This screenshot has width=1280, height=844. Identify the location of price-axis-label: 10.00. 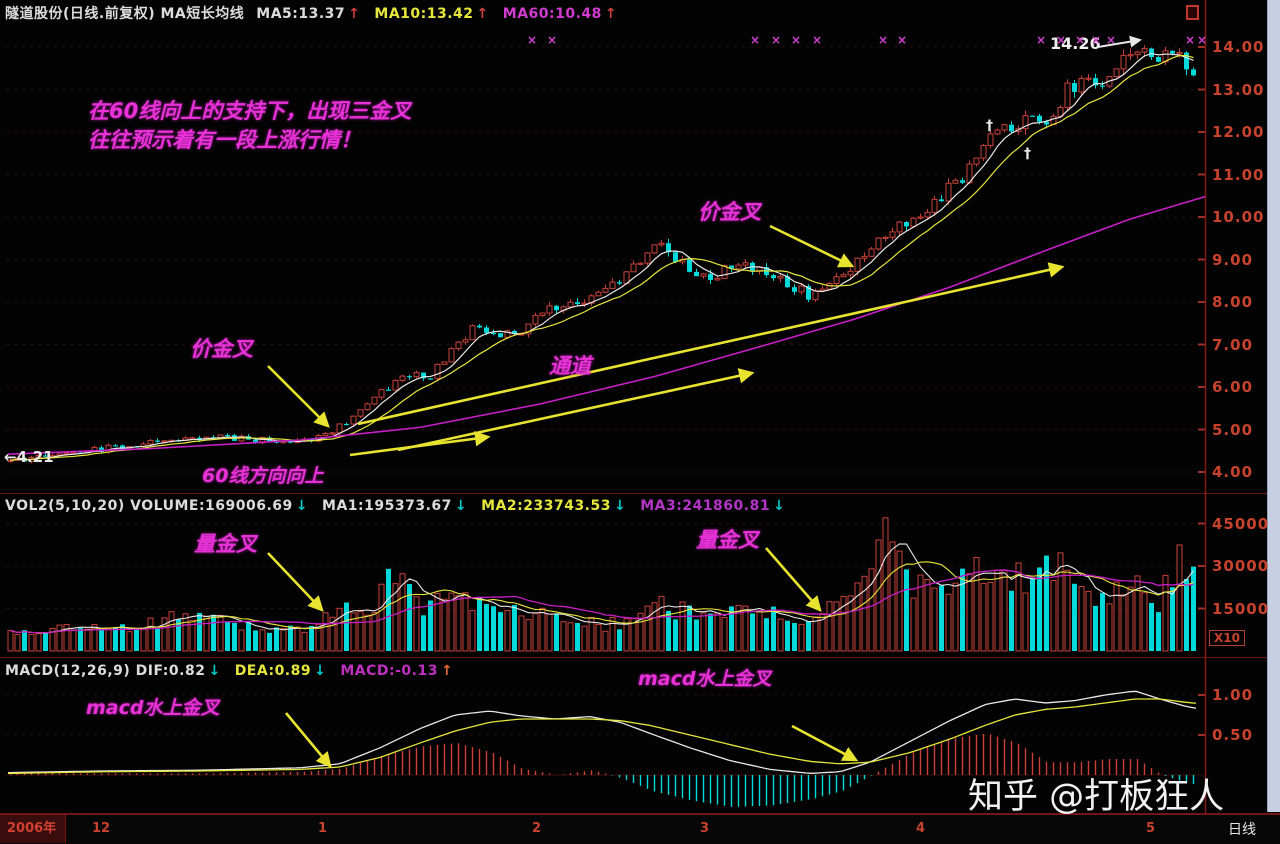
(1238, 217).